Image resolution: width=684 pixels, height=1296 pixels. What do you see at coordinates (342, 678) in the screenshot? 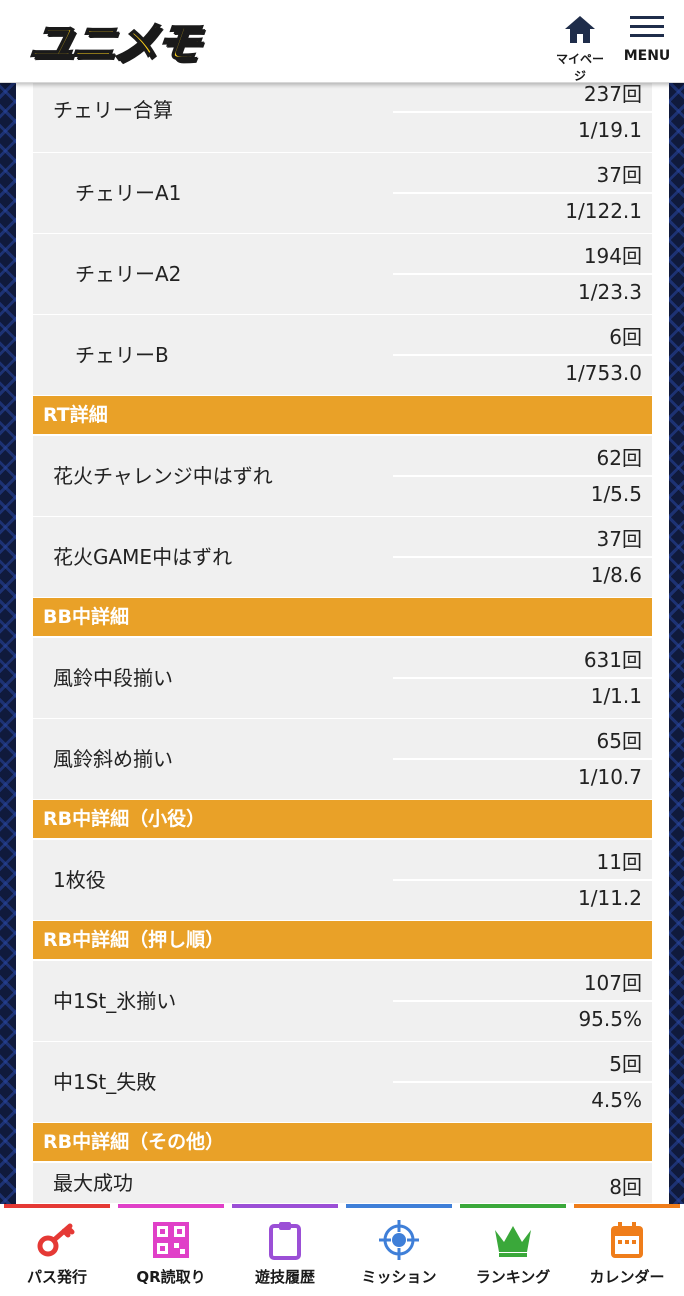
I see `stat-row-furin-middle: 風鈴中段揃い 631回 1/1.1` at bounding box center [342, 678].